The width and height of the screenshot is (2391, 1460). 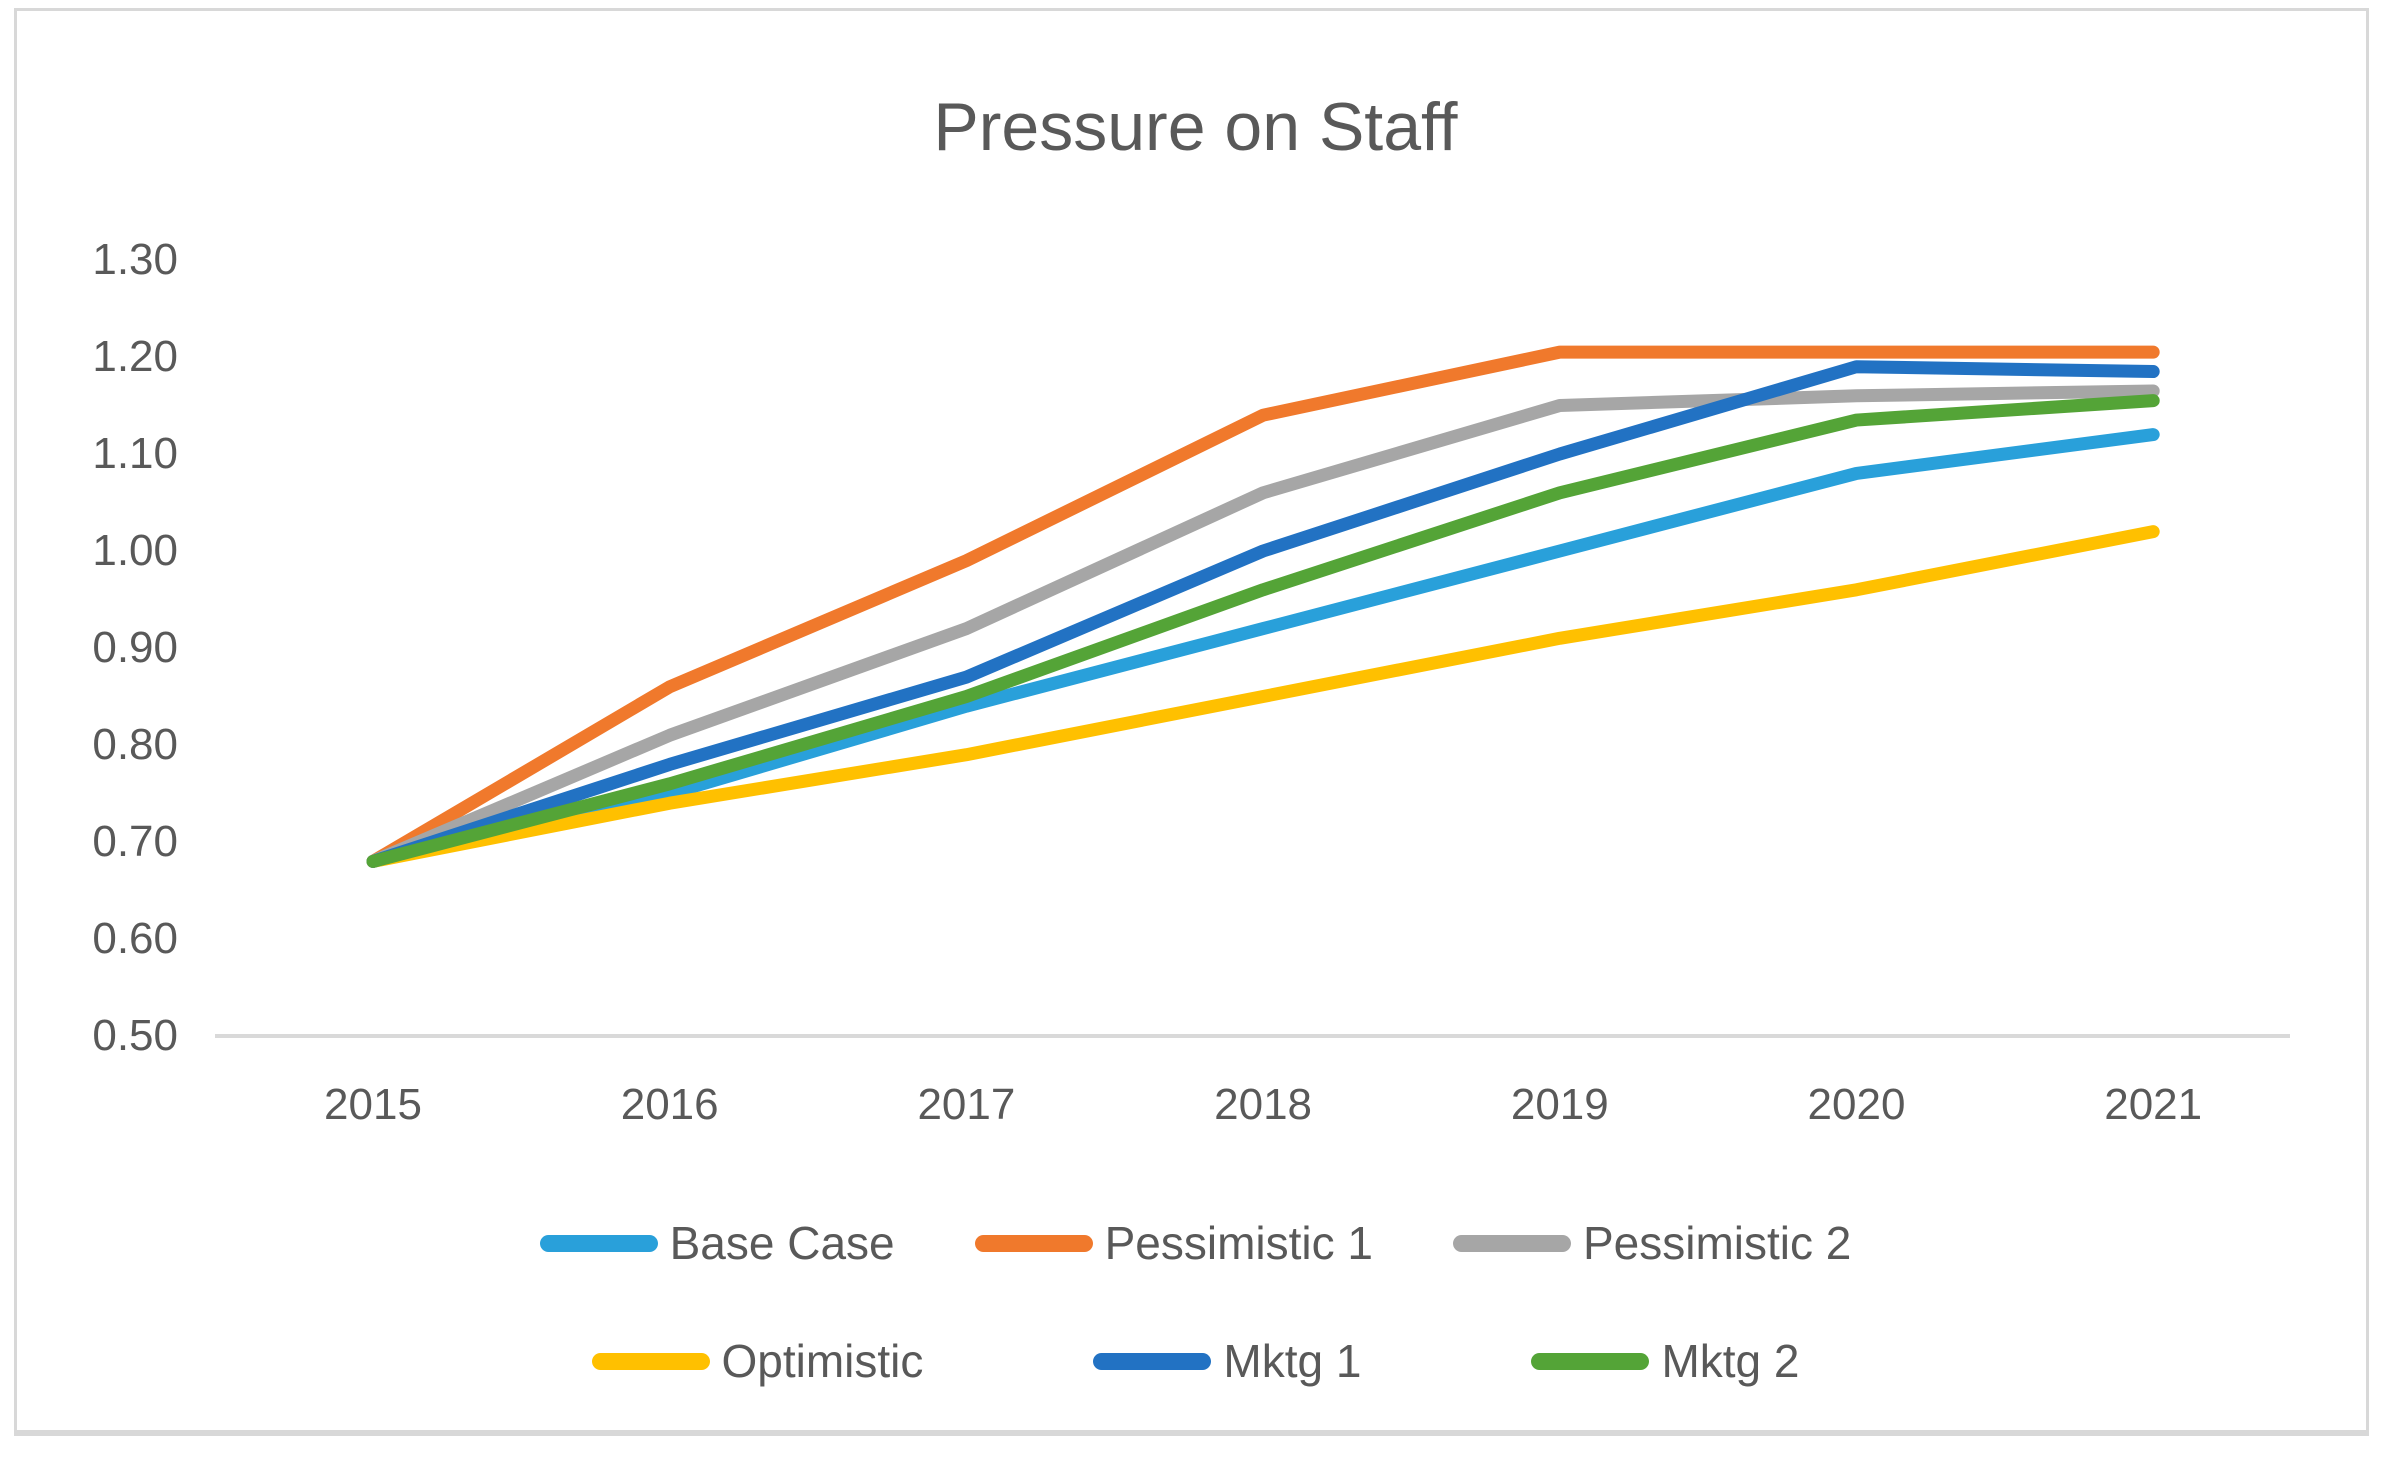 I want to click on y-tick-label-0.50: 0.50, so click(x=135, y=1035).